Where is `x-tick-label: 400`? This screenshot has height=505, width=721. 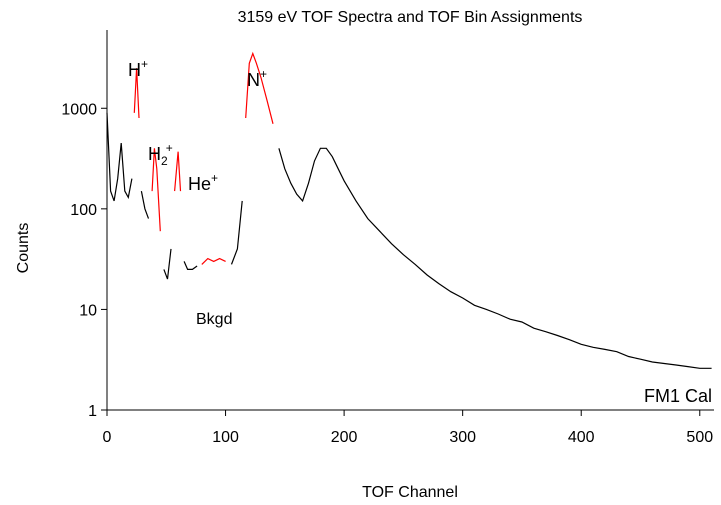
x-tick-label: 400 is located at coordinates (581, 437).